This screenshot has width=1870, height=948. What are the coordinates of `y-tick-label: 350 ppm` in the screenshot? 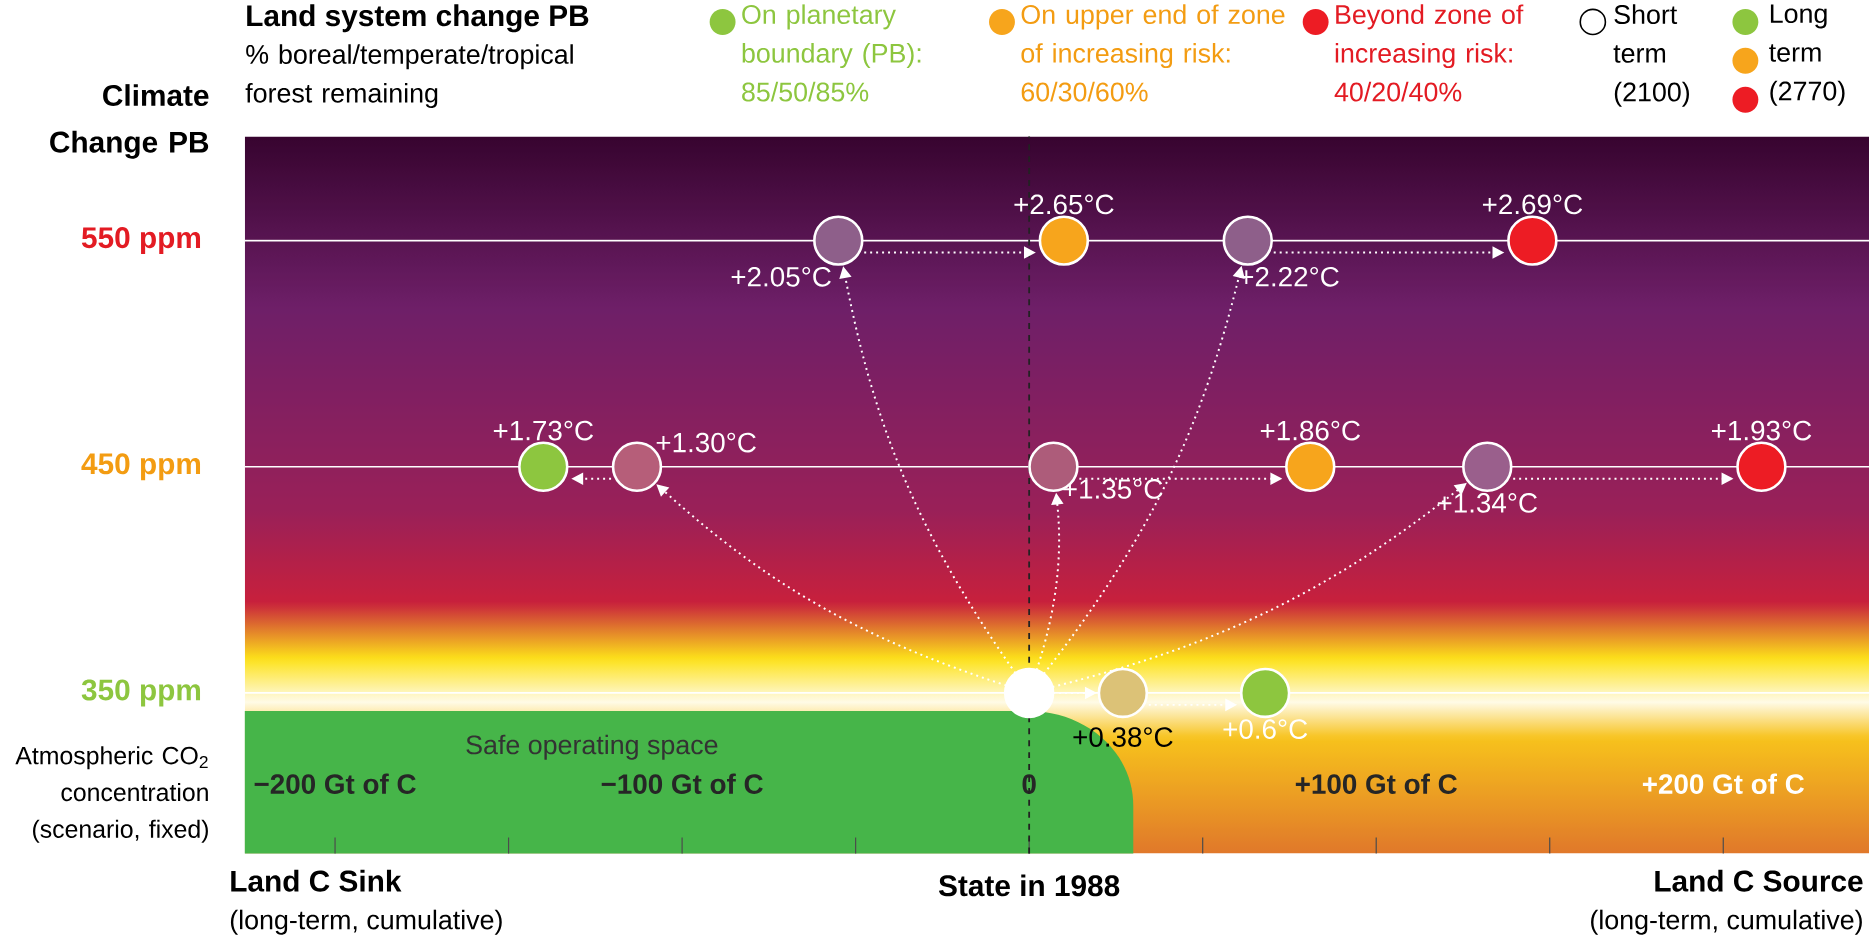 It's located at (141, 693).